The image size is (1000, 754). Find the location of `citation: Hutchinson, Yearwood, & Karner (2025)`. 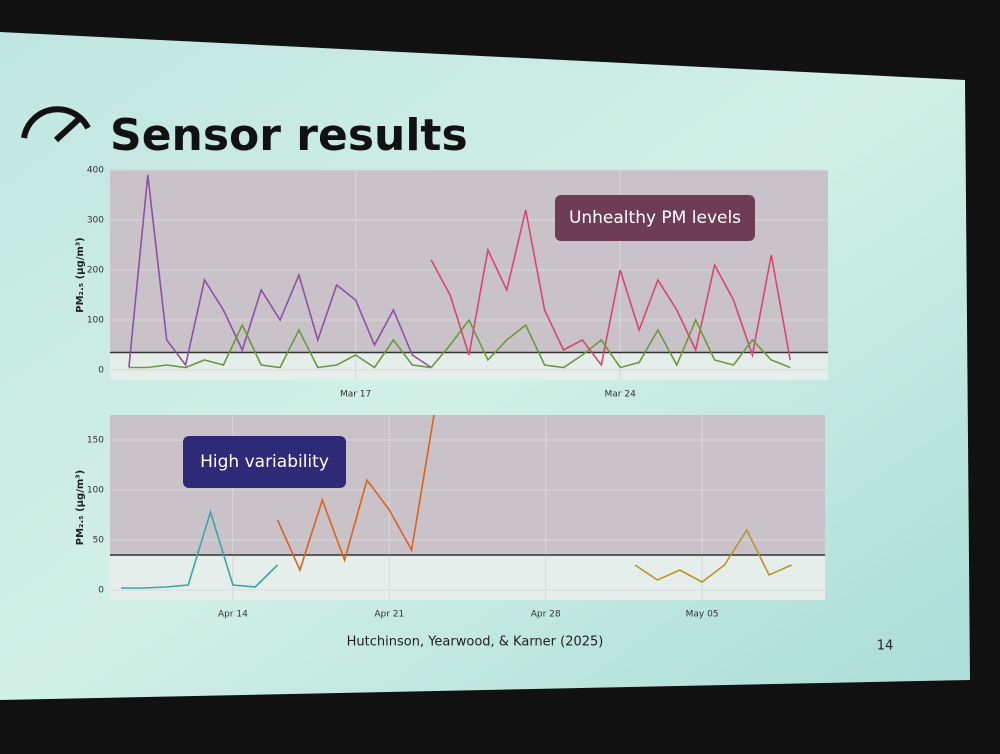

citation: Hutchinson, Yearwood, & Karner (2025) is located at coordinates (475, 642).